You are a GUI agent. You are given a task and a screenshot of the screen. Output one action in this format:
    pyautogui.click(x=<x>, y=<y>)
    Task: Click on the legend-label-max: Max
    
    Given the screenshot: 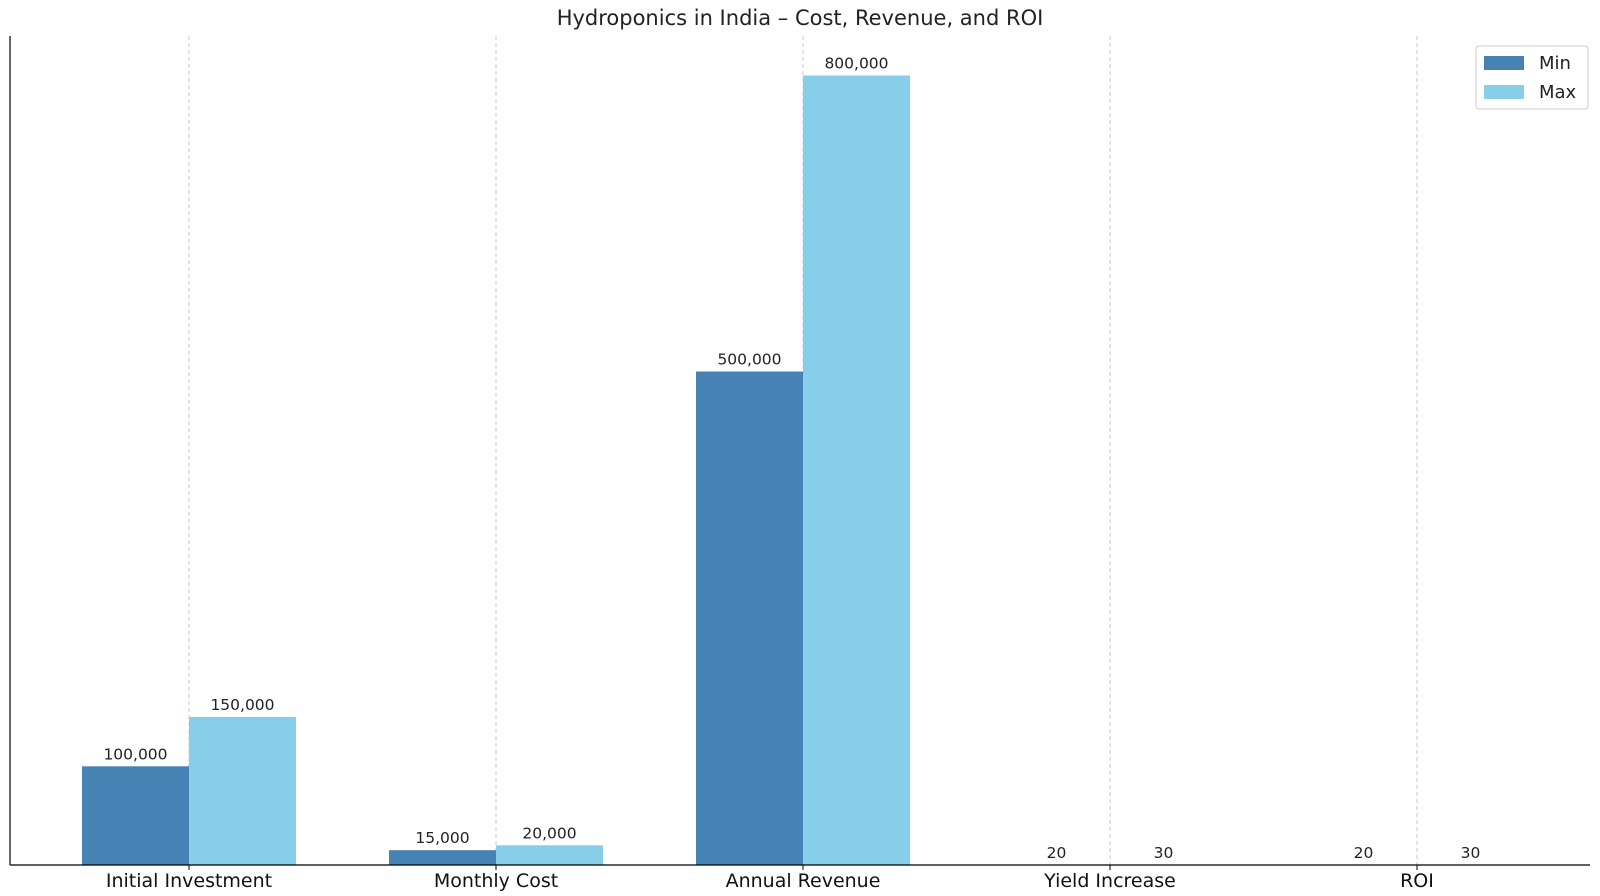 What is the action you would take?
    pyautogui.click(x=1558, y=92)
    